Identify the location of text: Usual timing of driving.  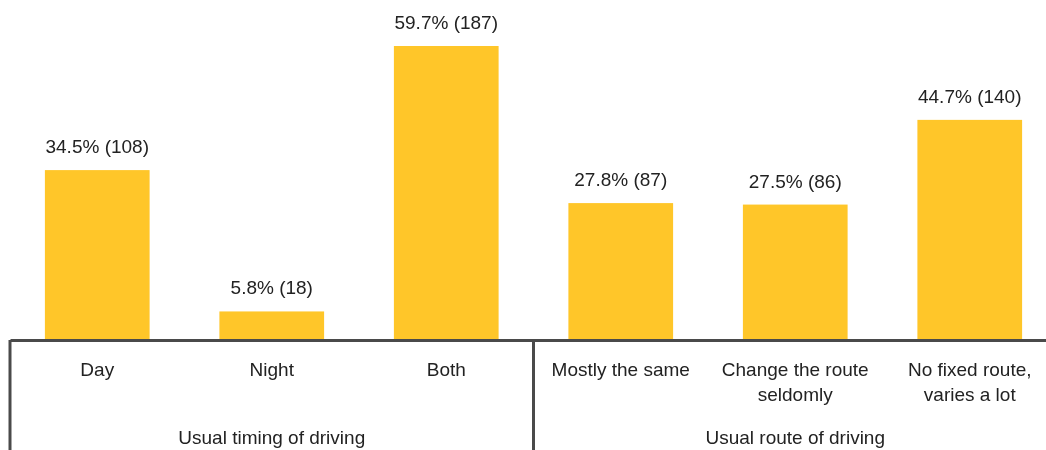
(272, 437).